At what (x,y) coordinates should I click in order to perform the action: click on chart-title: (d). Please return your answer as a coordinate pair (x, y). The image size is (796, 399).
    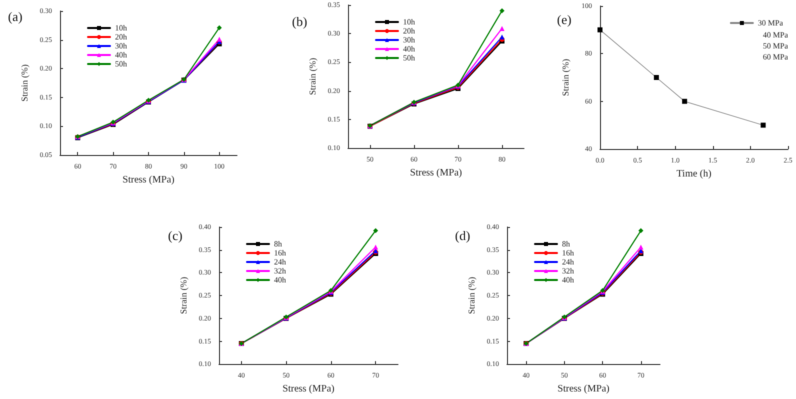
    Looking at the image, I should click on (462, 235).